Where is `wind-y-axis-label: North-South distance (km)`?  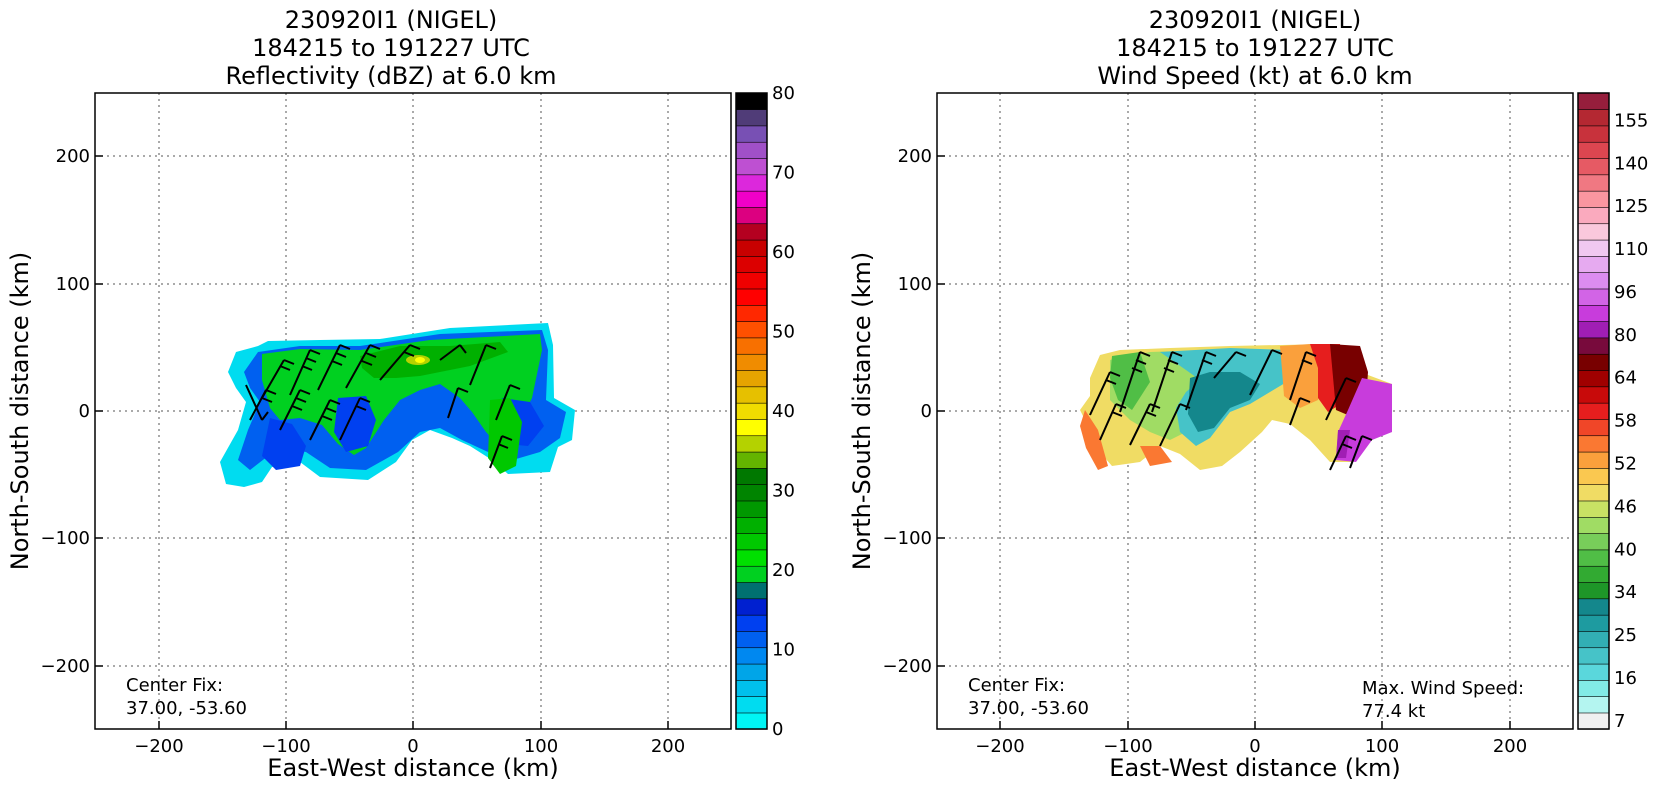 wind-y-axis-label: North-South distance (km) is located at coordinates (862, 411).